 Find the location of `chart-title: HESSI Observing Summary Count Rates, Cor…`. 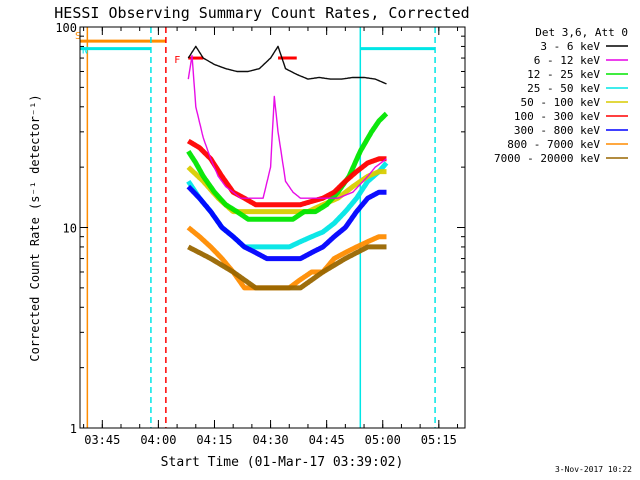

chart-title: HESSI Observing Summary Count Rates, Cor… is located at coordinates (261, 13).